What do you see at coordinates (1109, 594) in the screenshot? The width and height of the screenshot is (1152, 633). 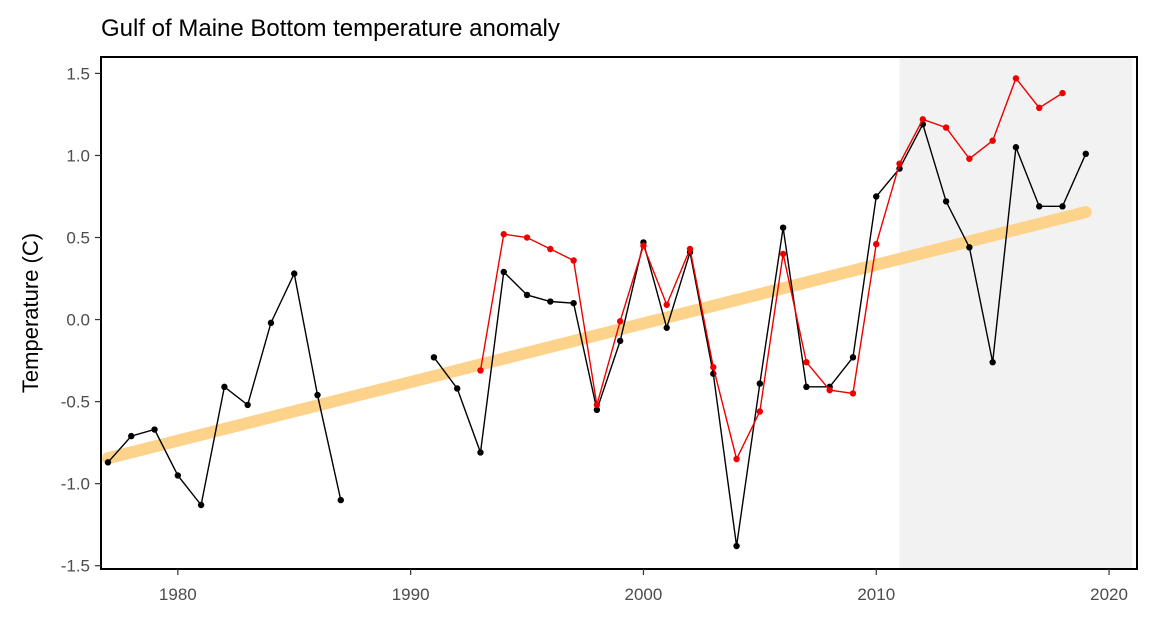 I see `x-tick-label: 2020` at bounding box center [1109, 594].